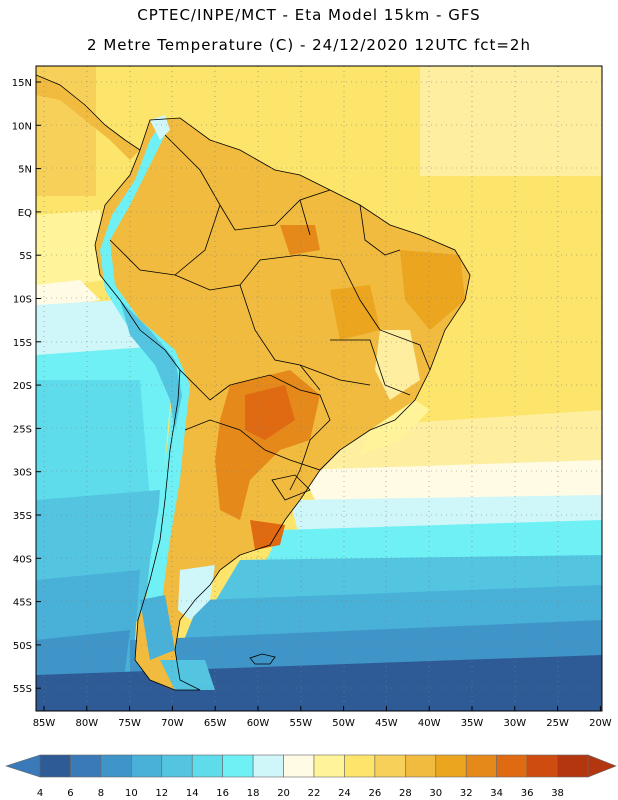  What do you see at coordinates (429, 723) in the screenshot?
I see `lon-label: 40W` at bounding box center [429, 723].